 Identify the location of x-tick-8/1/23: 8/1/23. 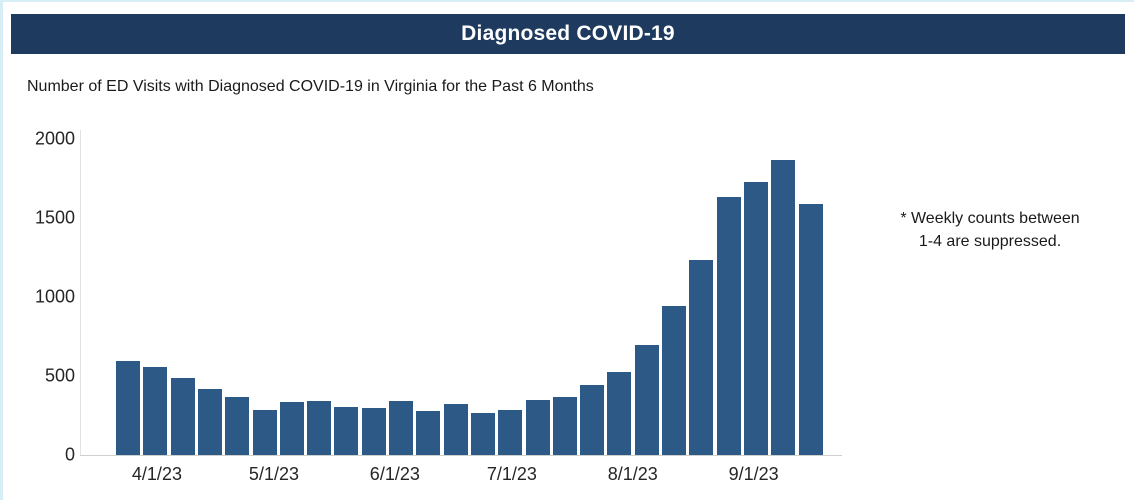
(632, 474).